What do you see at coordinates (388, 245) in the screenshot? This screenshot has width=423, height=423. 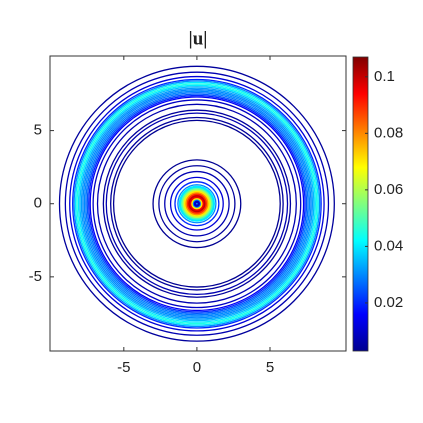 I see `colorbar-tick-label: 0.04` at bounding box center [388, 245].